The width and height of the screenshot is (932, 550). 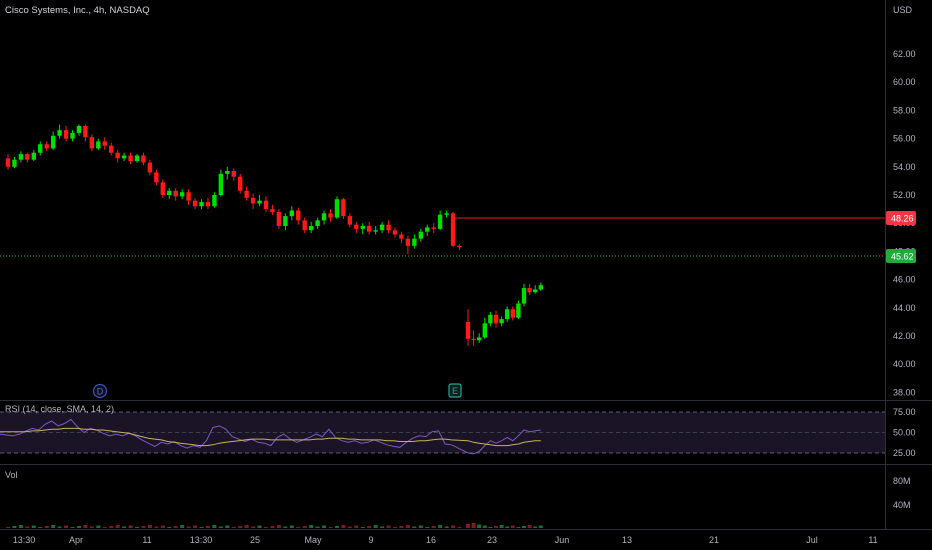 What do you see at coordinates (902, 481) in the screenshot?
I see `volume-tick-label: 80M` at bounding box center [902, 481].